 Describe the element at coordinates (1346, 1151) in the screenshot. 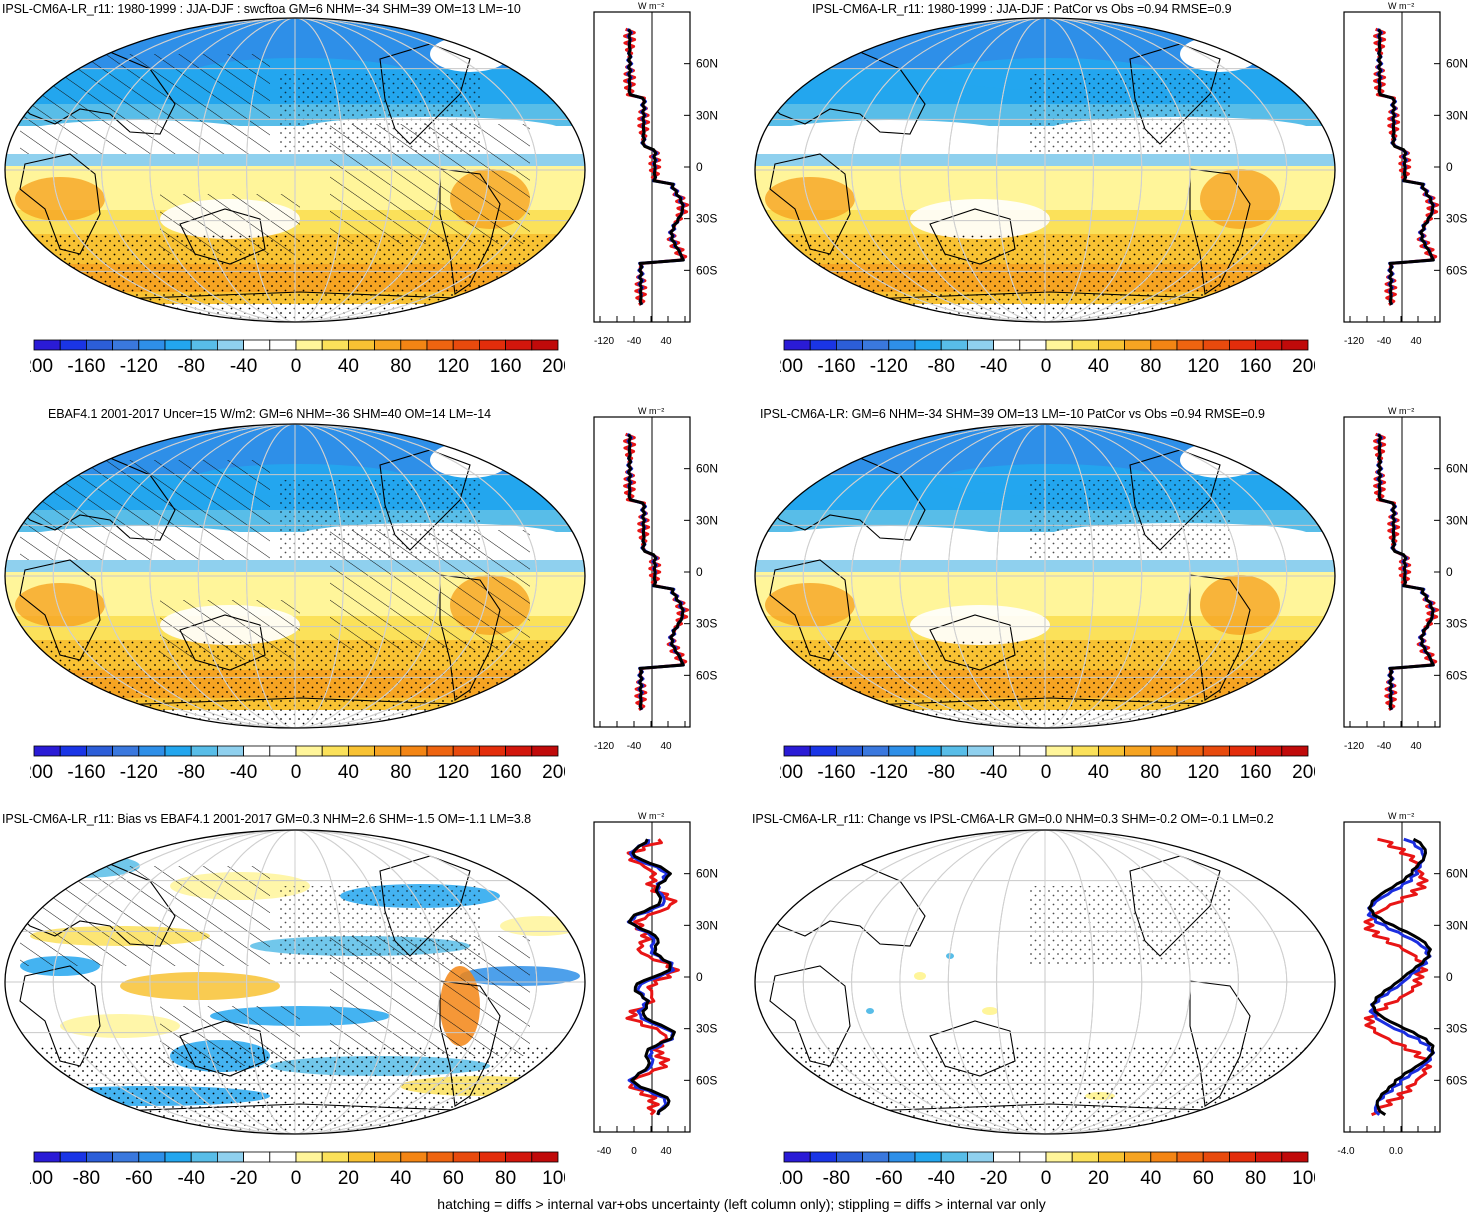

I see `zonal-xtick: -4.0` at that location.